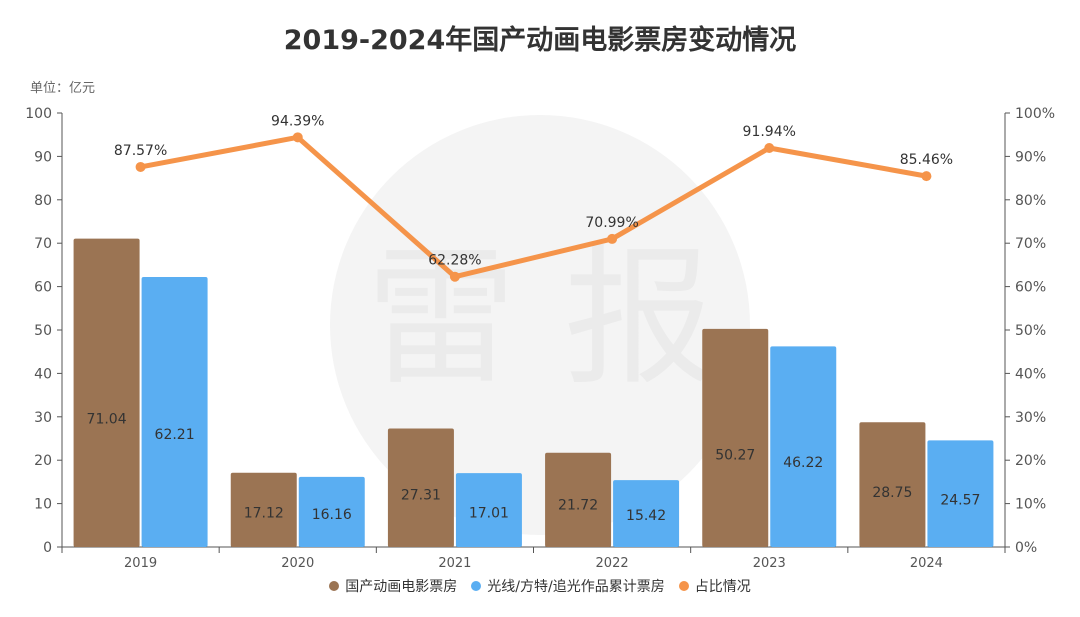 This screenshot has height=617, width=1080. I want to click on x-tick-label: 2023, so click(769, 563).